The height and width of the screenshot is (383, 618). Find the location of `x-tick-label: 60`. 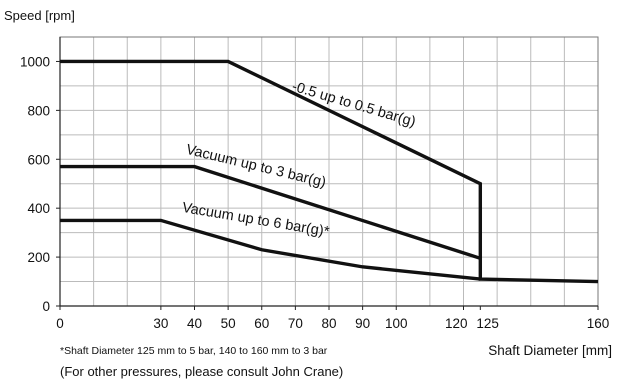

x-tick-label: 60 is located at coordinates (261, 323).